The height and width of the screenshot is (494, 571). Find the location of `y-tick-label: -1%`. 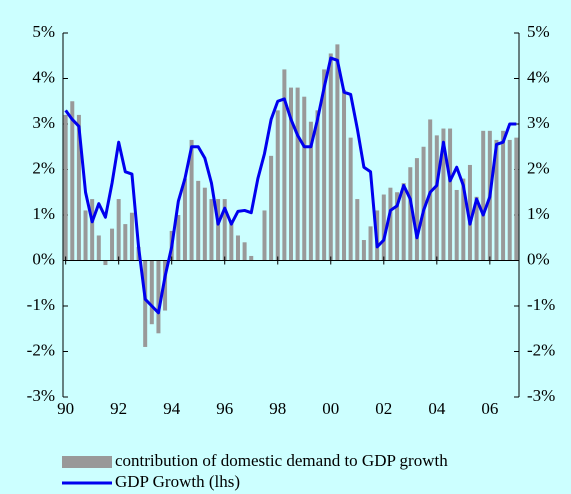

y-tick-label: -1% is located at coordinates (41, 304).